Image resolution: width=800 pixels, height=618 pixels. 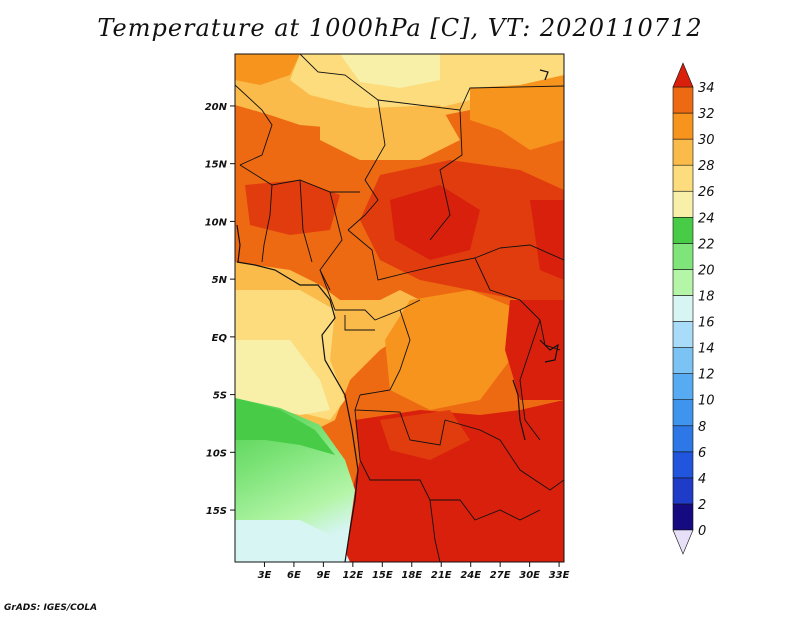 What do you see at coordinates (470, 575) in the screenshot?
I see `x-tick-label: 24E` at bounding box center [470, 575].